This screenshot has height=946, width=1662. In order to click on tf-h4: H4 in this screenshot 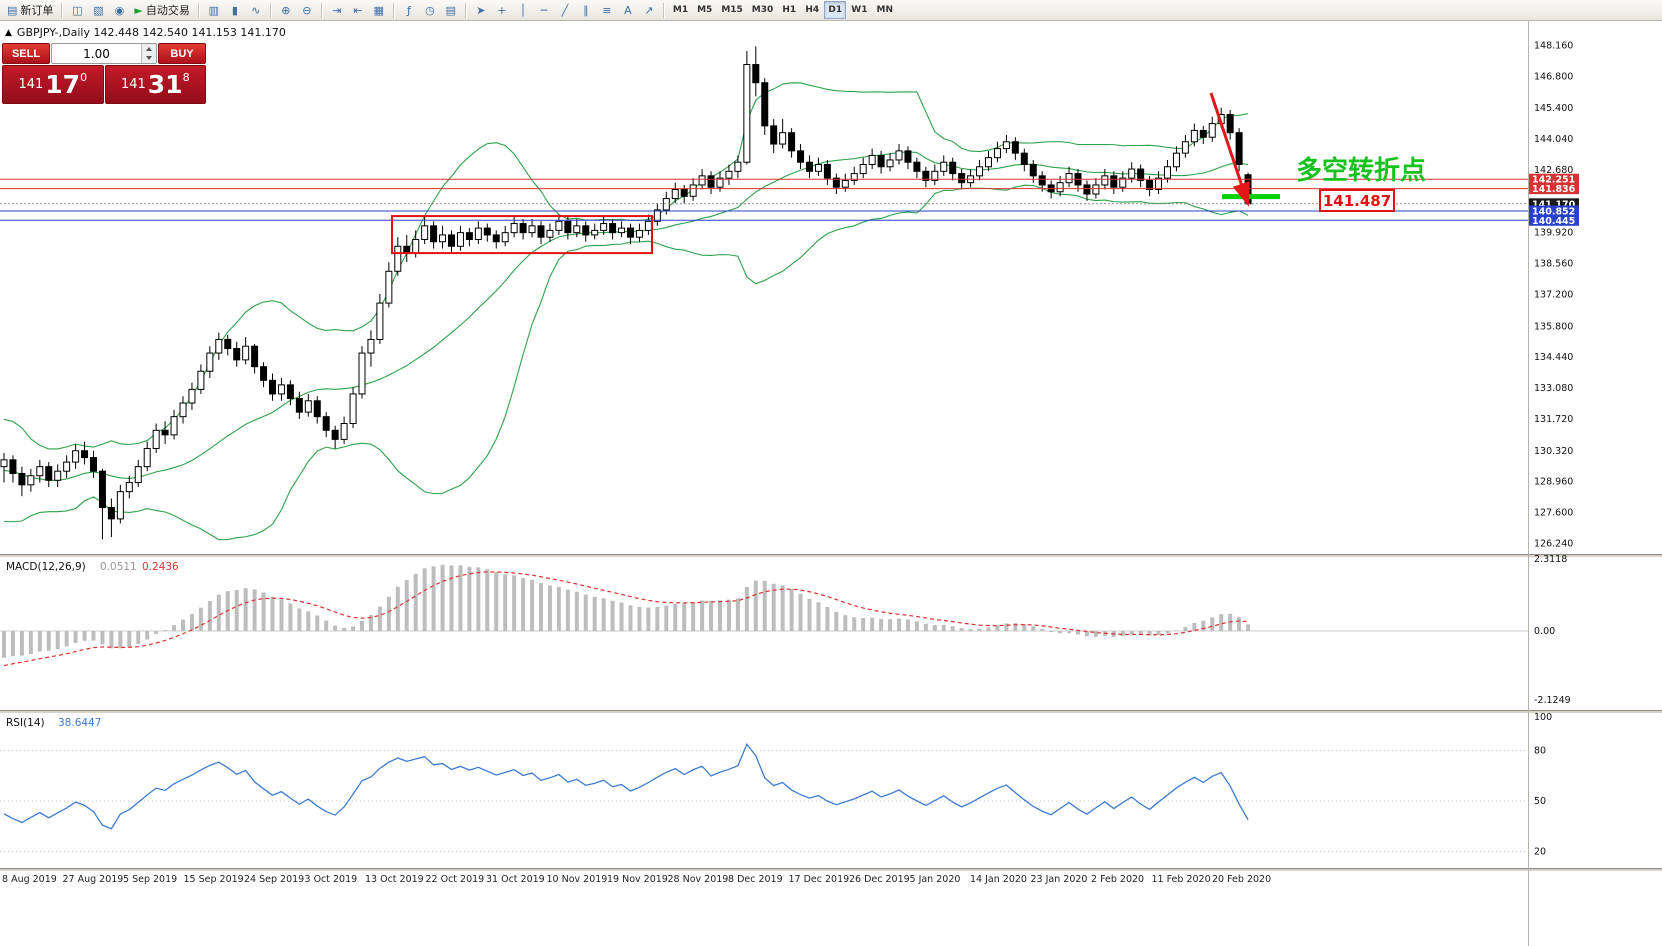, I will do `click(812, 10)`.